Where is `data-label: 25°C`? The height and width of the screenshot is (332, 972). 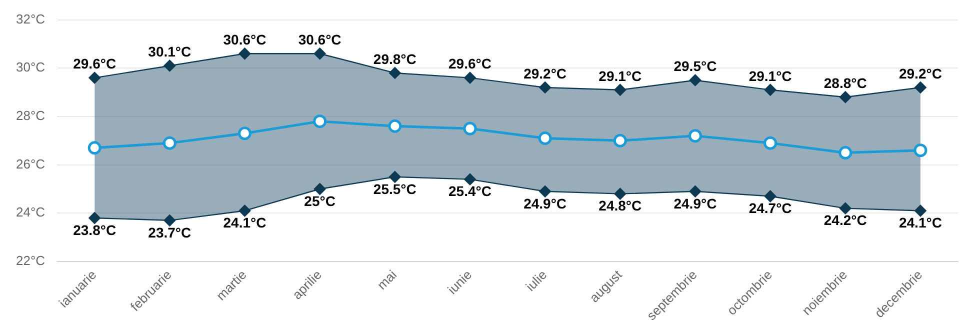 data-label: 25°C is located at coordinates (320, 200).